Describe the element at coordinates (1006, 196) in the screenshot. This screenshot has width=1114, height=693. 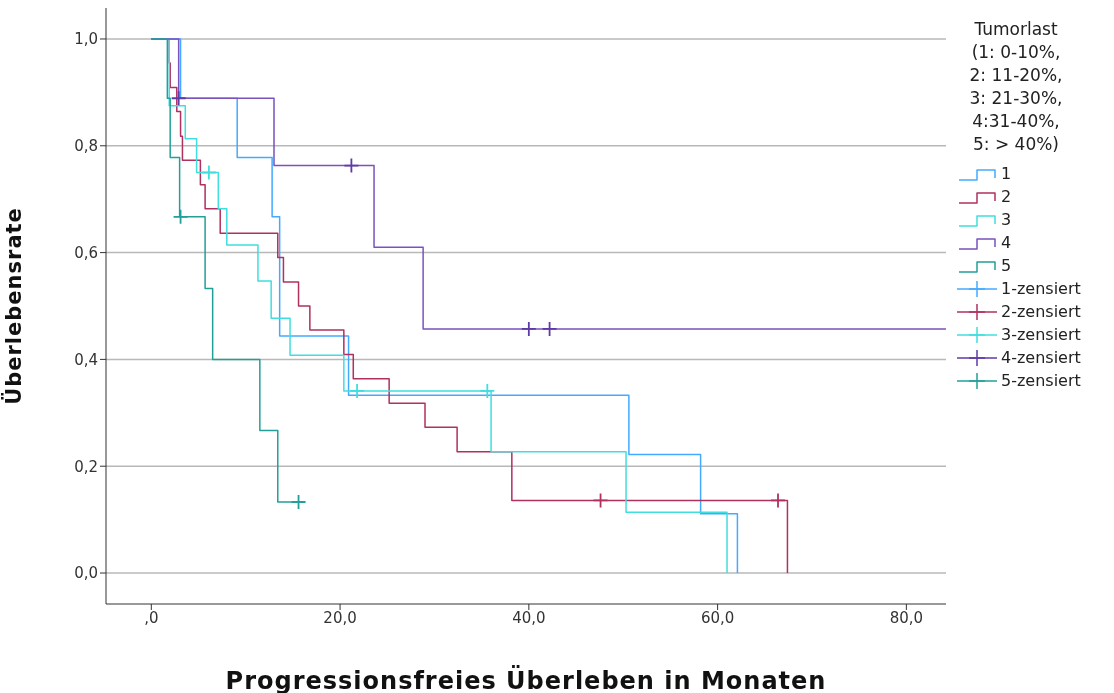
I see `legend-label: 2` at that location.